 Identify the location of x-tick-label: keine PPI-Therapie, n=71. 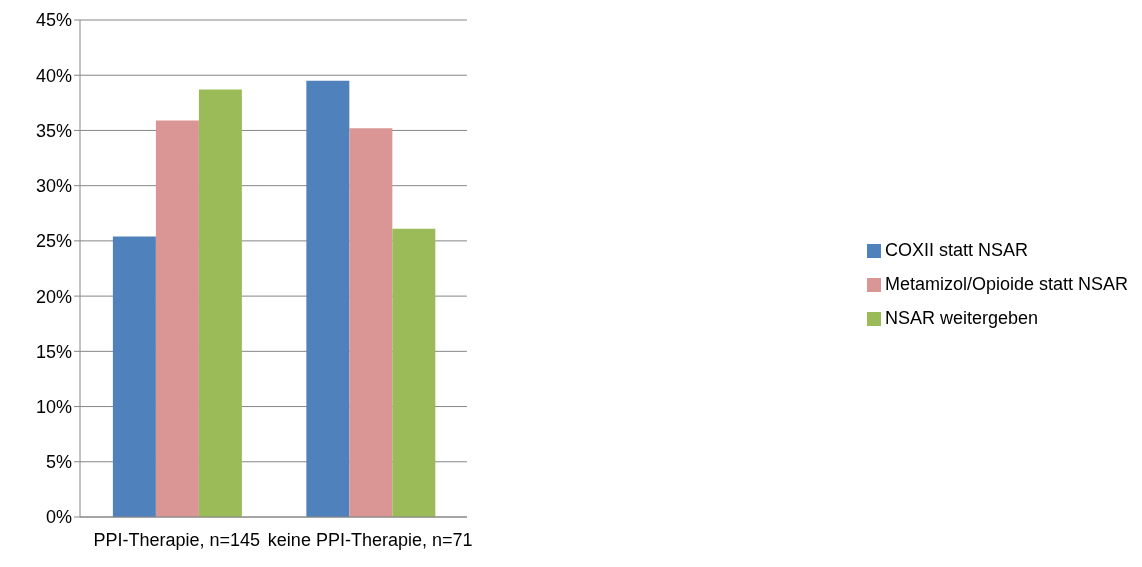
(370, 539).